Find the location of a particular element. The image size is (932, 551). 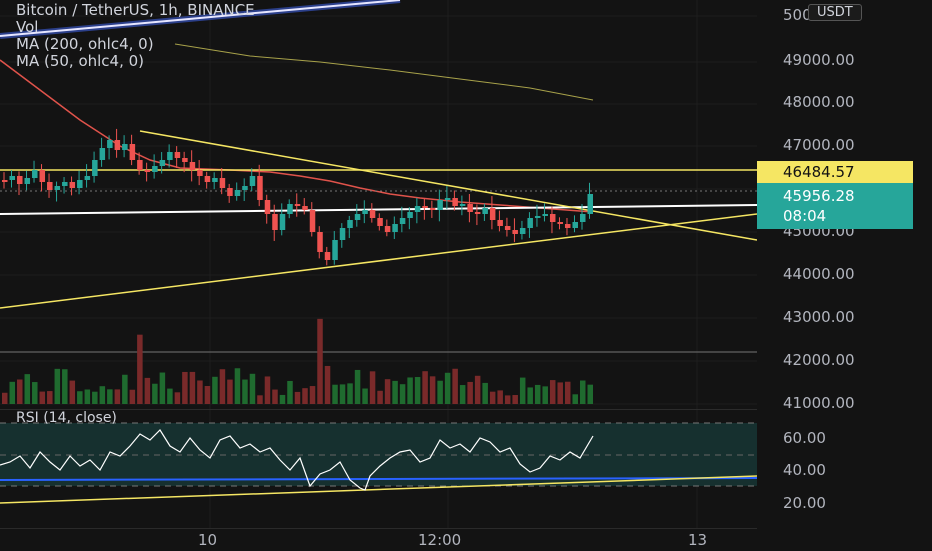

rsi-indicator-label: RSI (14, close) is located at coordinates (66, 418).